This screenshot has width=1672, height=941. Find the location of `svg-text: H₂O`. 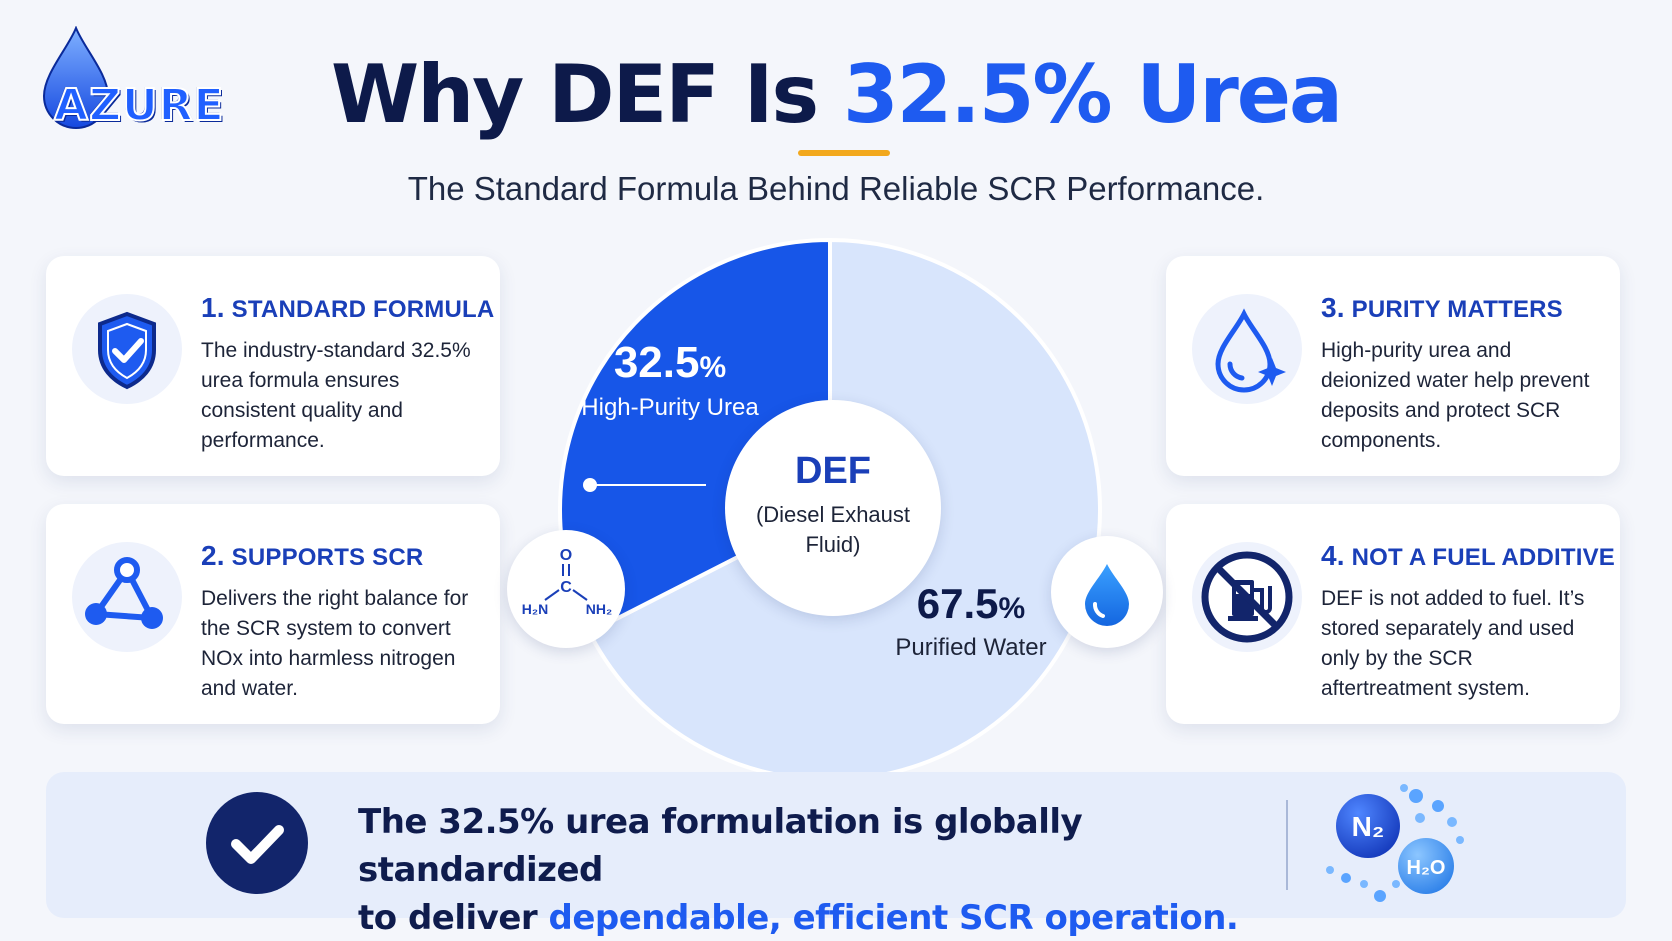

svg-text: H₂O is located at coordinates (1426, 868).